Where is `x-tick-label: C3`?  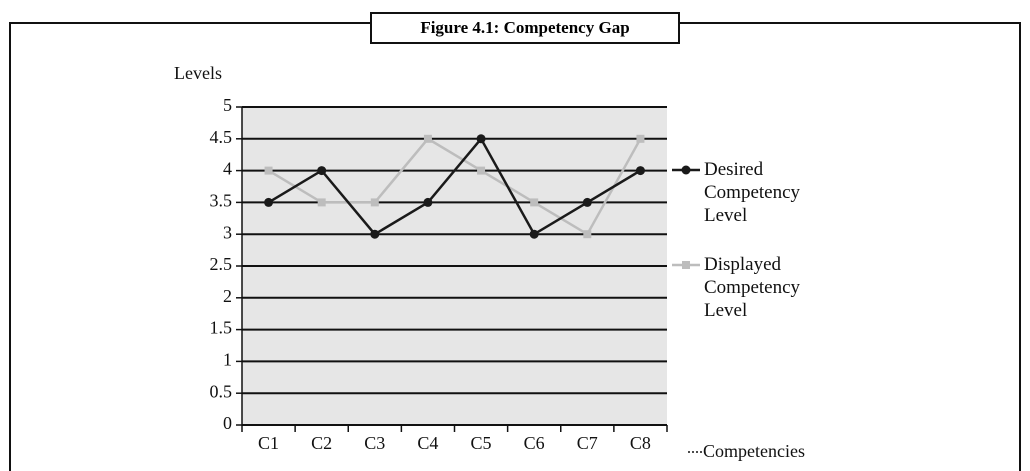 x-tick-label: C3 is located at coordinates (374, 443).